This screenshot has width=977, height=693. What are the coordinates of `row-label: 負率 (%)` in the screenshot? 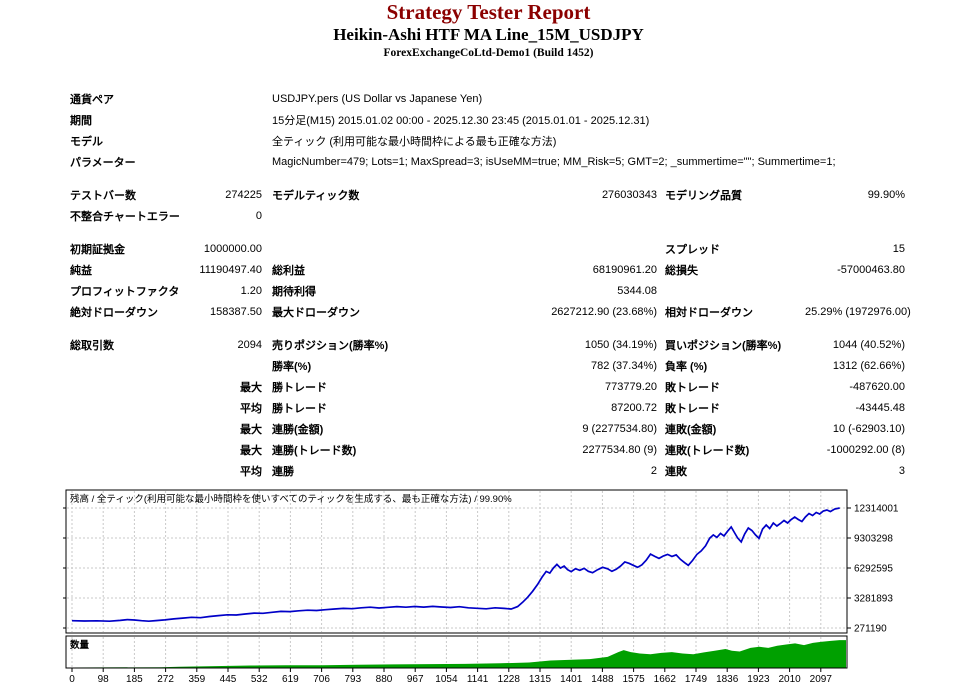 It's located at (686, 366).